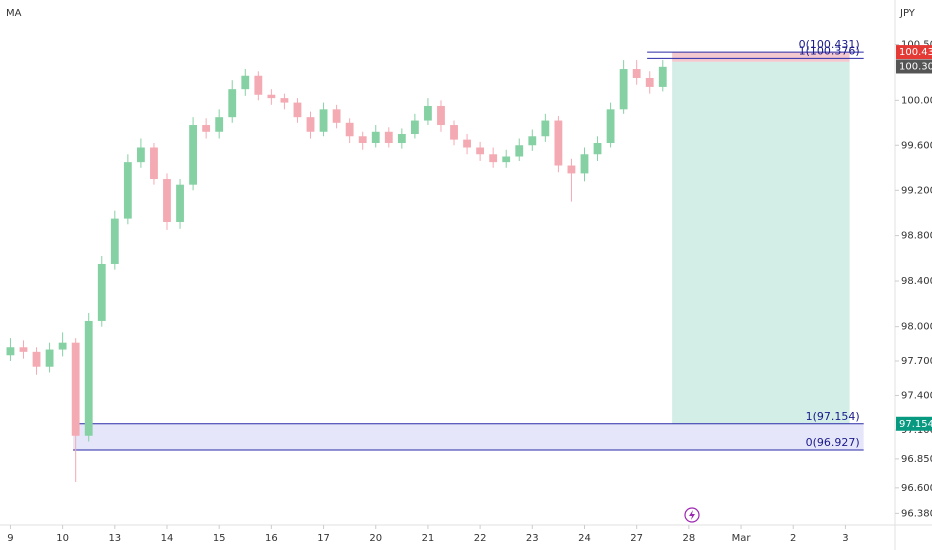 The image size is (932, 550). Describe the element at coordinates (916, 236) in the screenshot. I see `y-tick-label: 98.800` at that location.